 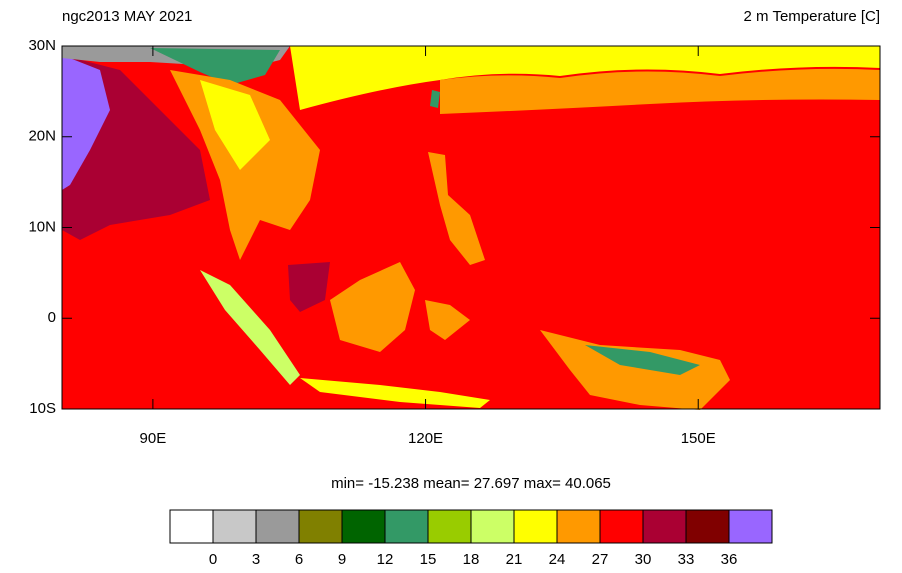 What do you see at coordinates (127, 16) in the screenshot?
I see `title-left: ngc2013 MAY 2021` at bounding box center [127, 16].